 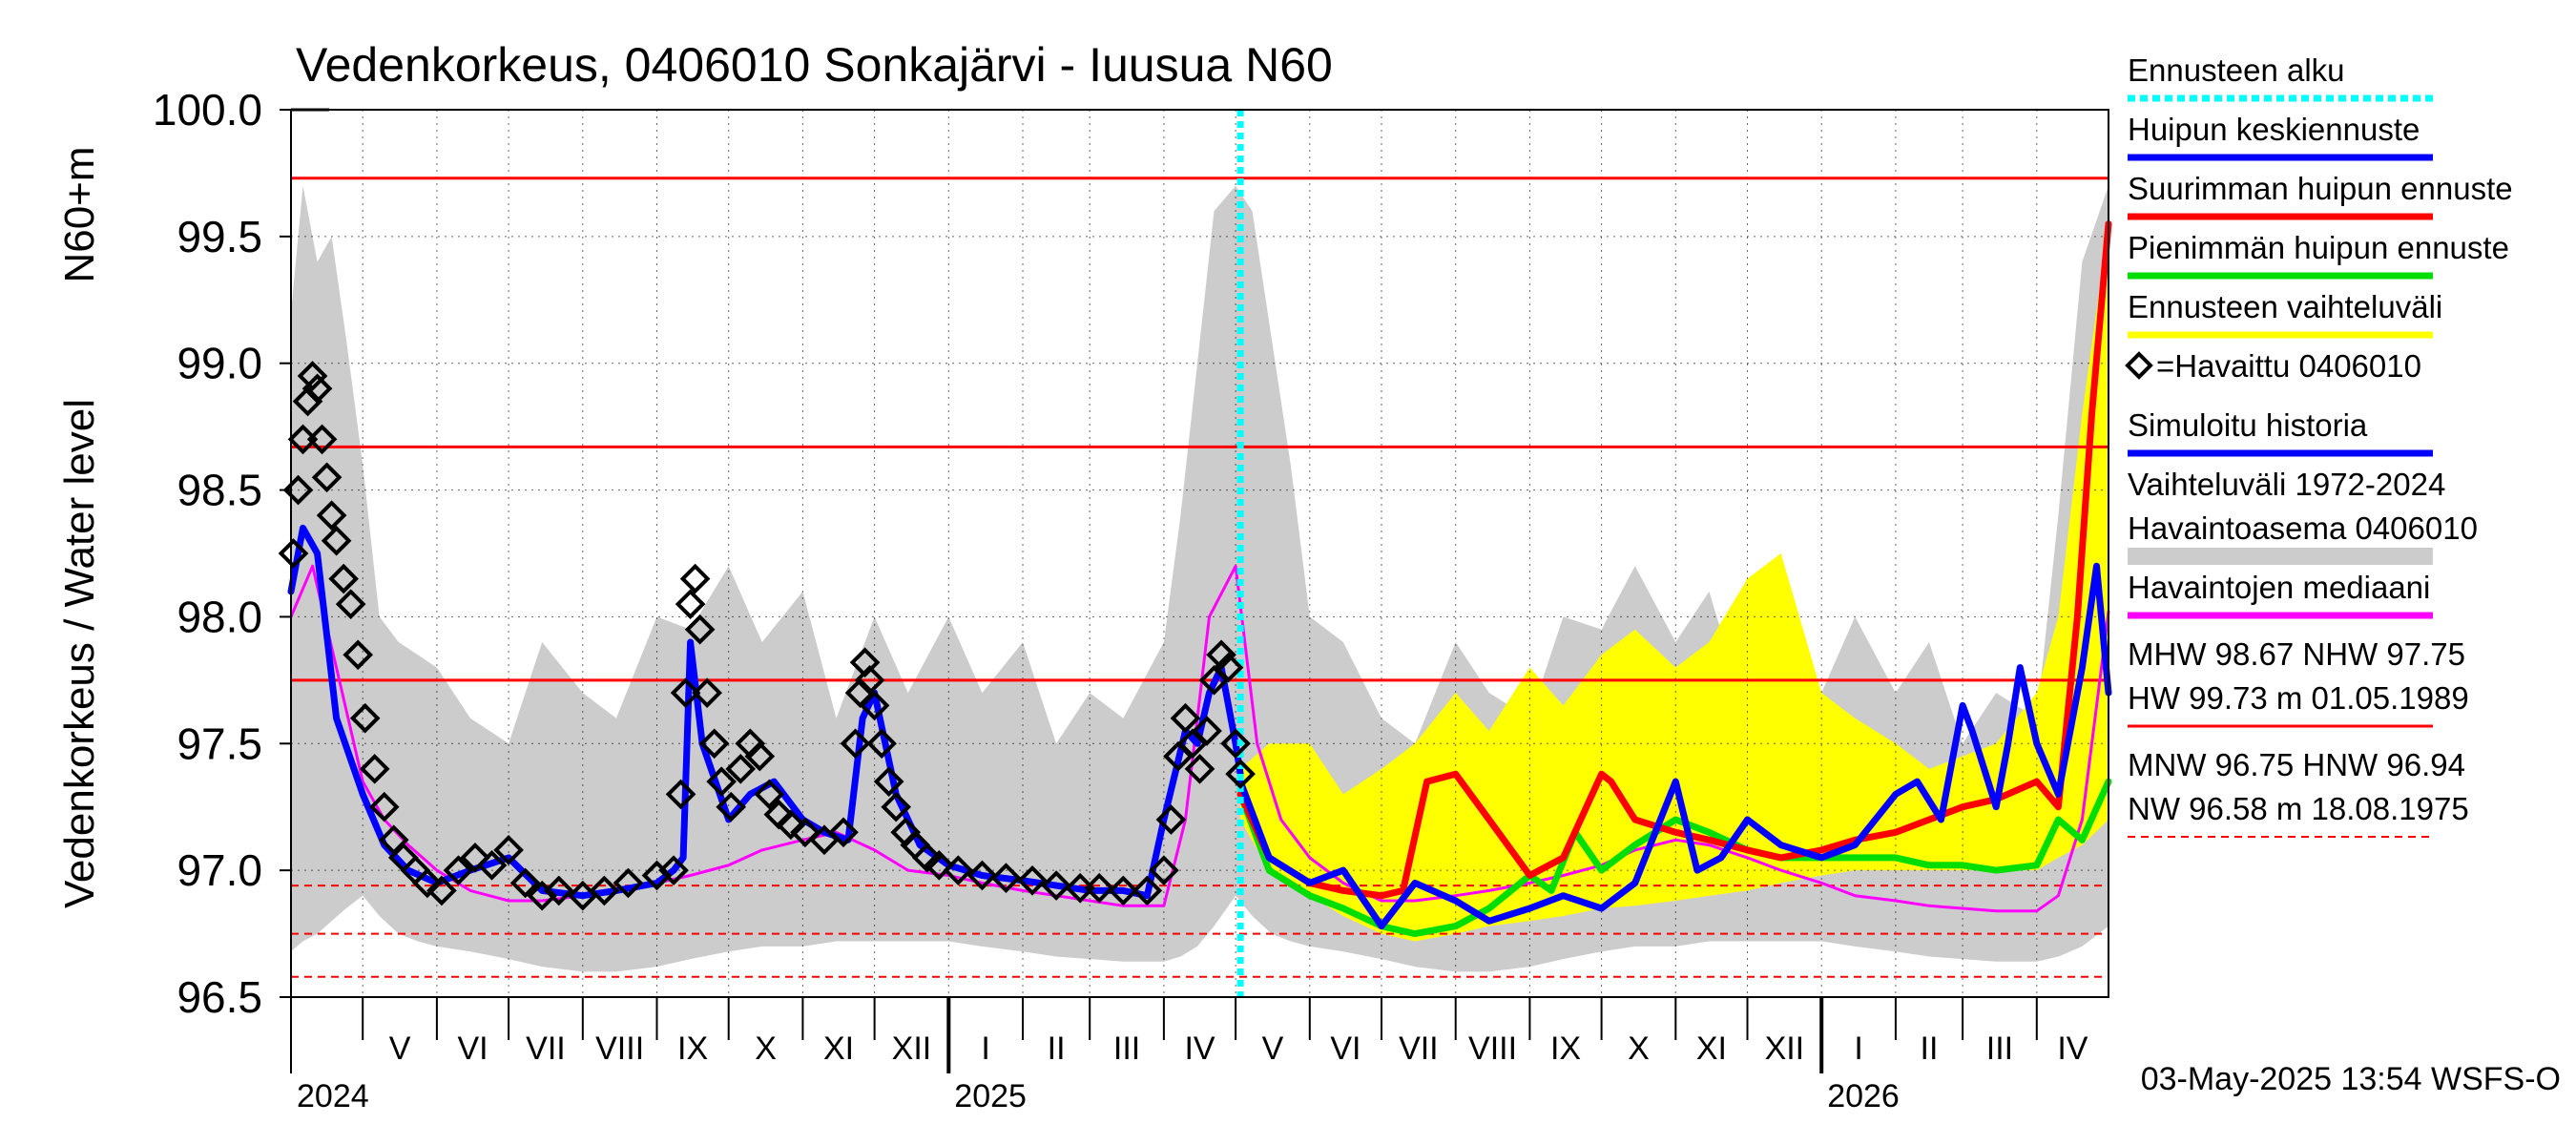 I want to click on year-label: 2024, so click(x=333, y=1096).